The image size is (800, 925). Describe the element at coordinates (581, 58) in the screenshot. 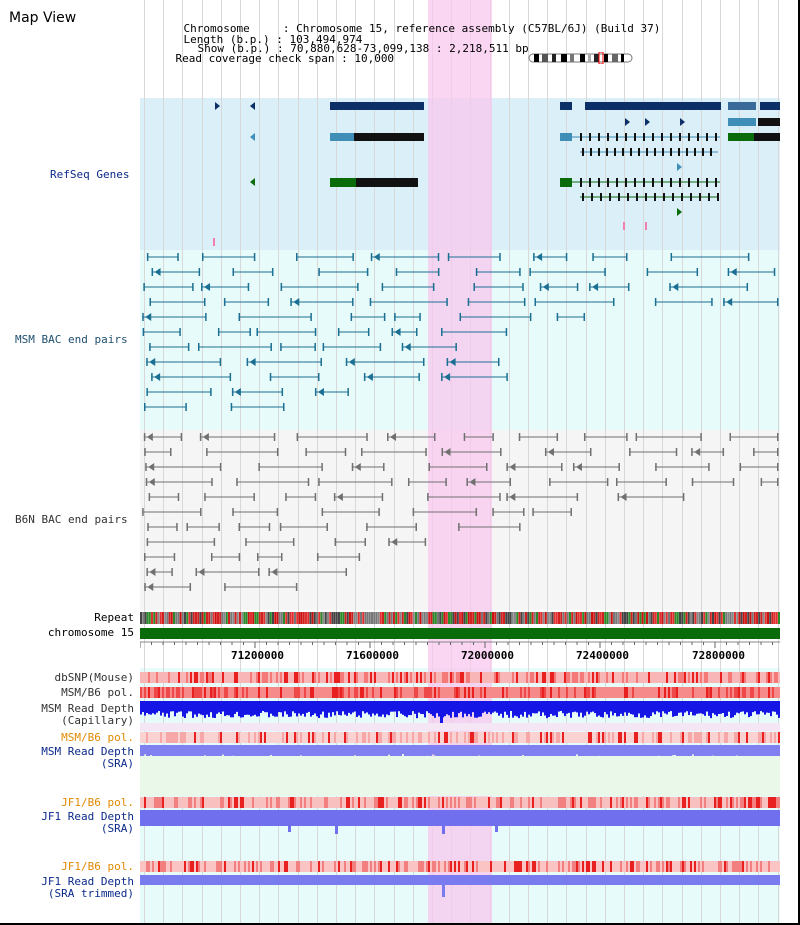

I see `chromosome-ideogram` at that location.